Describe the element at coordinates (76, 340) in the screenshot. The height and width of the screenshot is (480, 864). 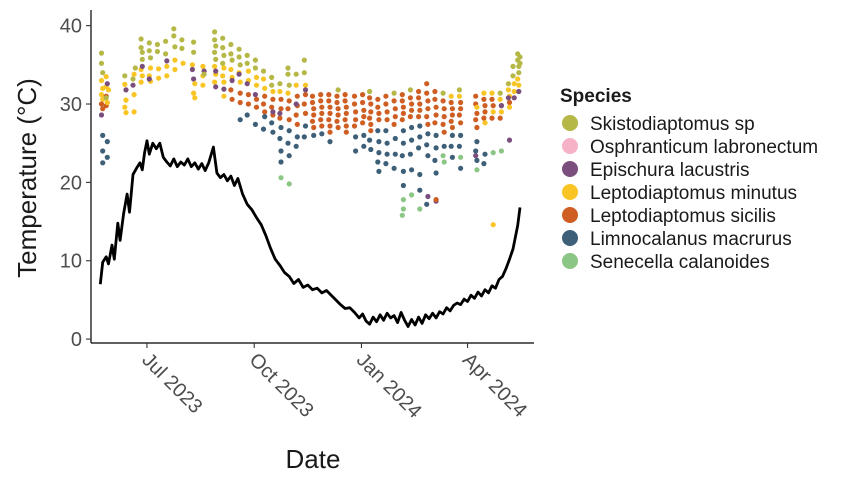
I see `y-tick-label: 0` at that location.